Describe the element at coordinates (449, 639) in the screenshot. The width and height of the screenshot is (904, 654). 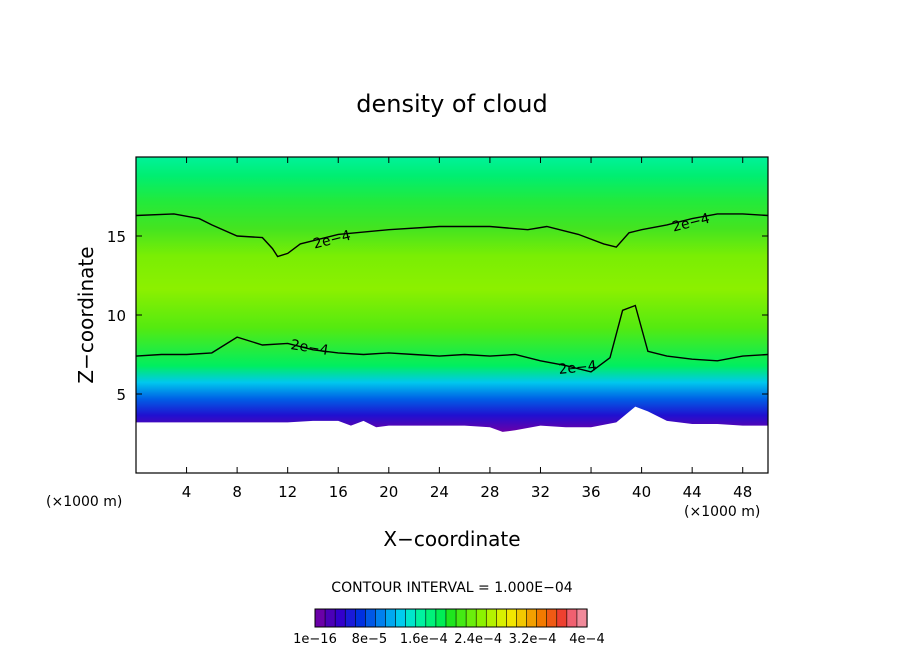
I see `colorbar-labels: 1e−16 8e−5 1.6e−4 2.4e−4 3.2e−4 4e−4` at that location.